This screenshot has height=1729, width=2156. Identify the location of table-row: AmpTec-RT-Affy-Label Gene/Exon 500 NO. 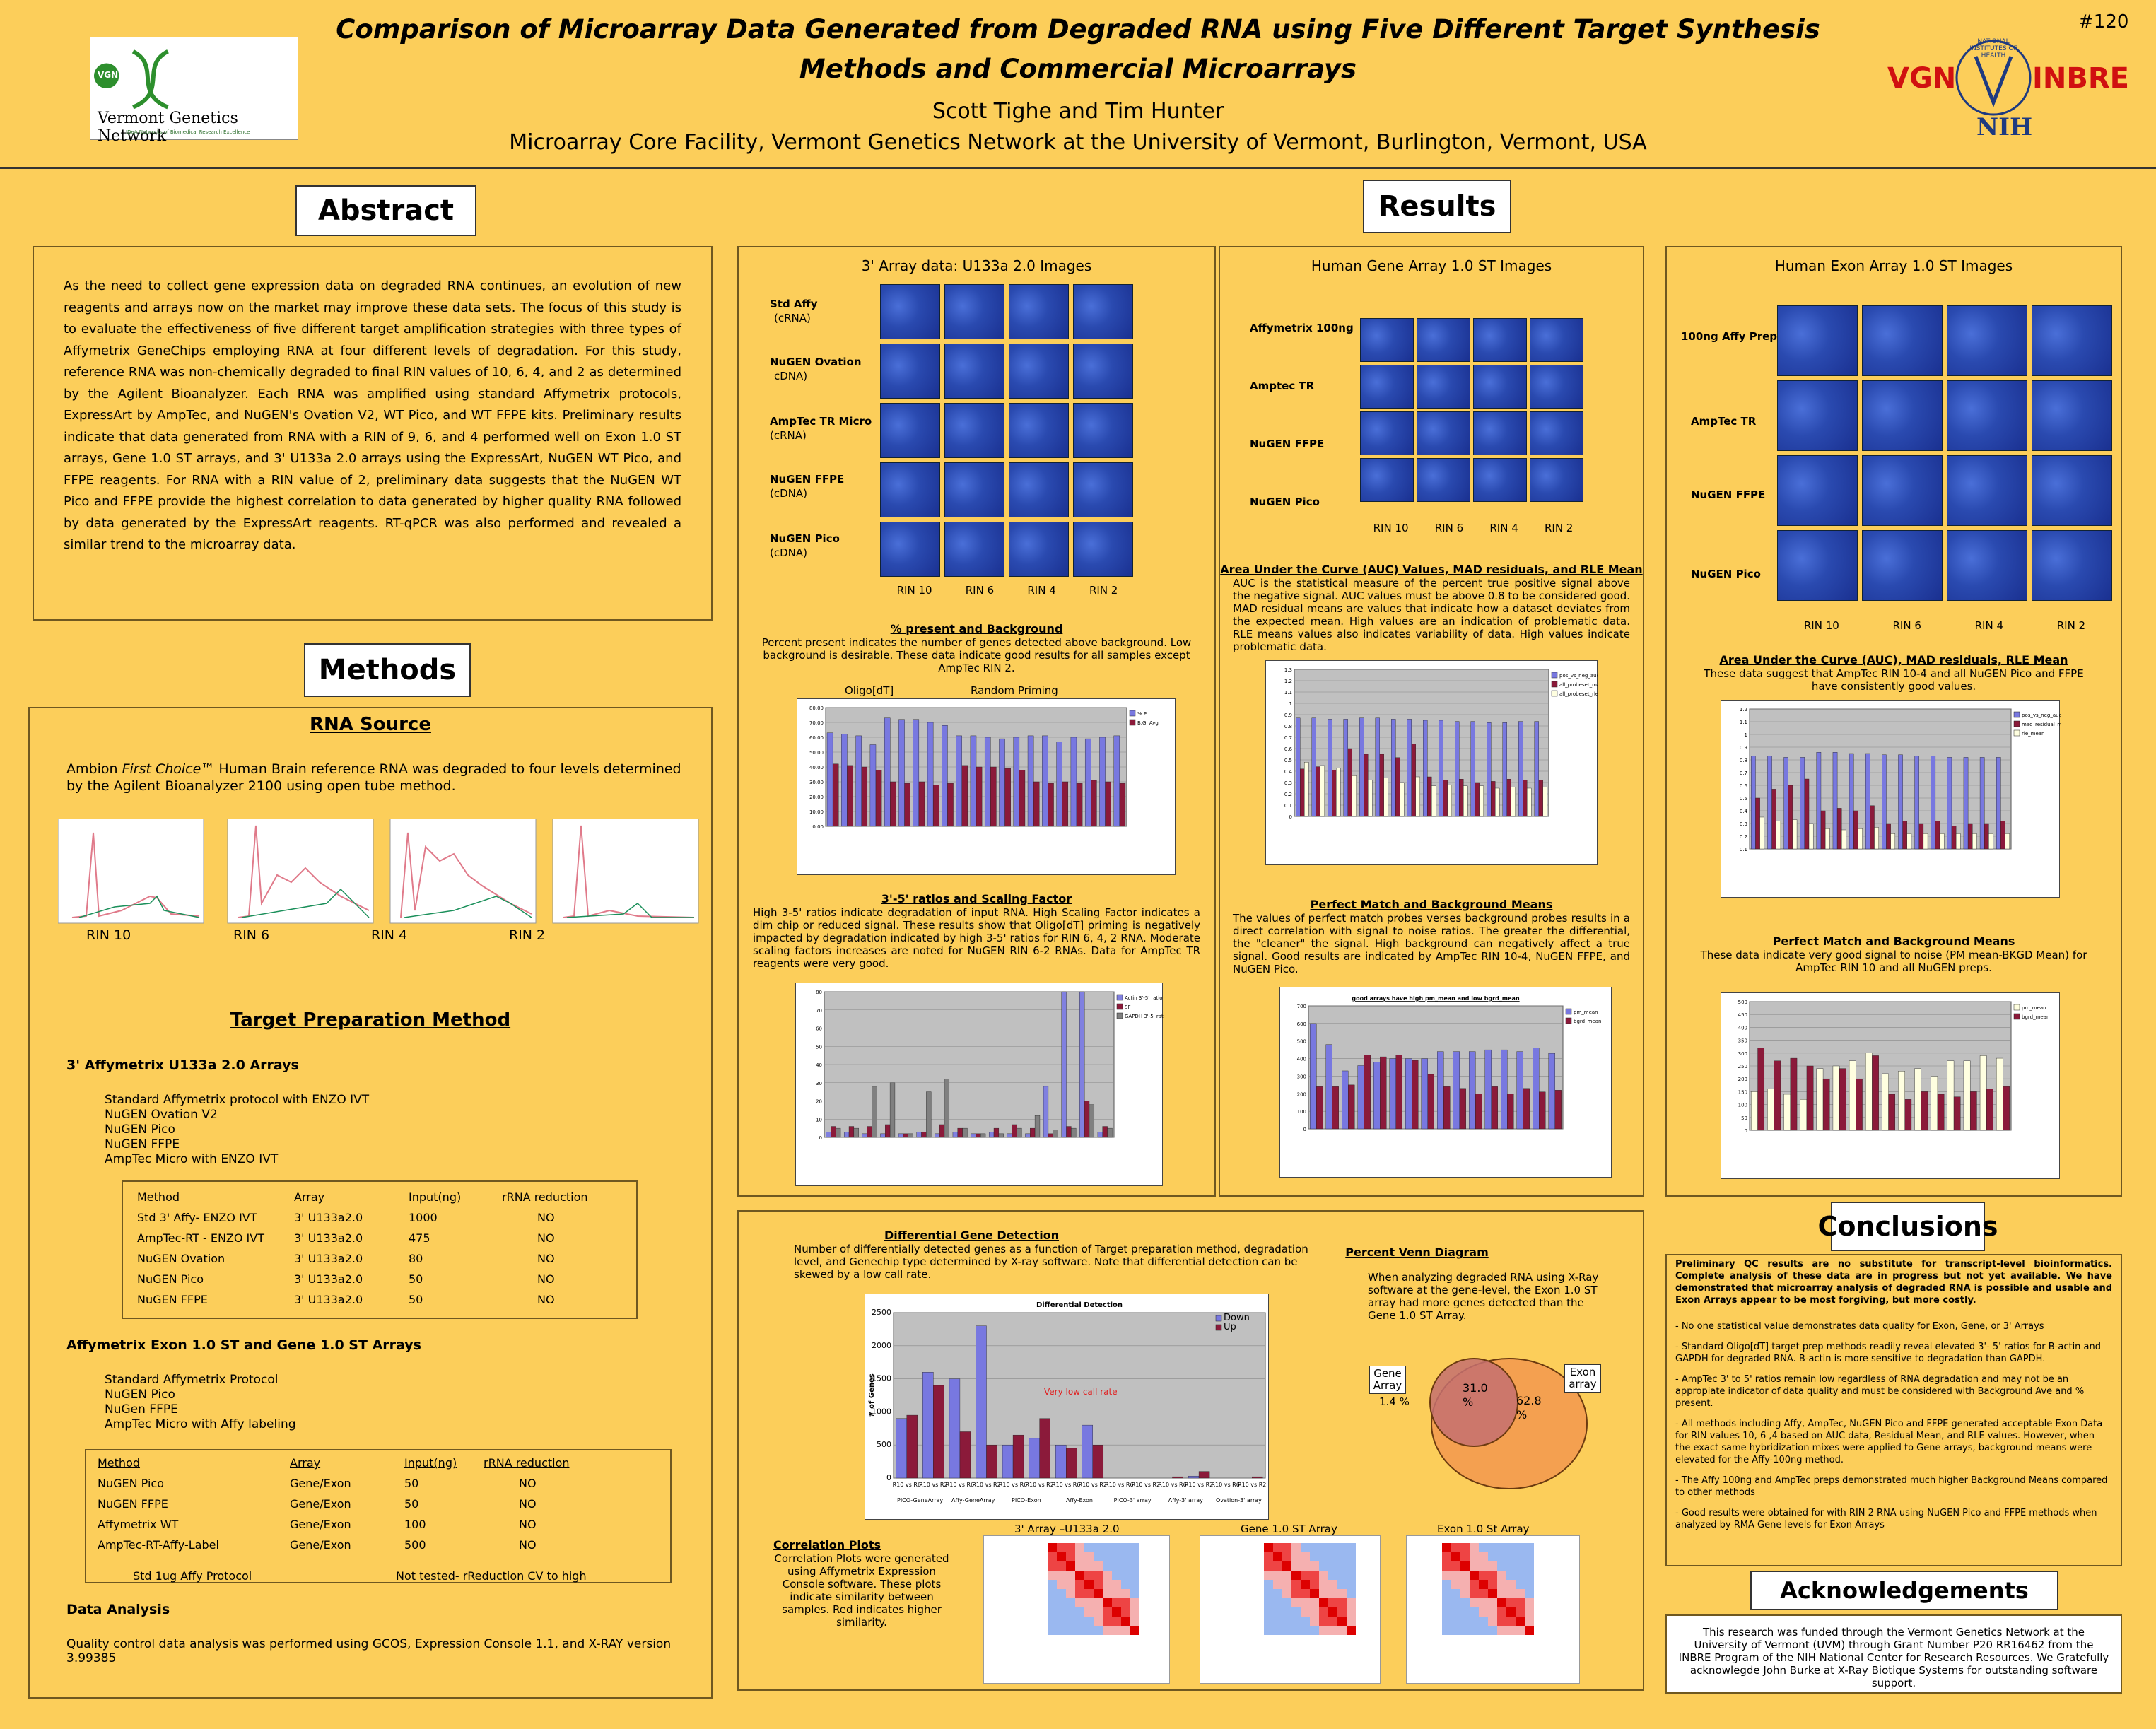
(334, 1544).